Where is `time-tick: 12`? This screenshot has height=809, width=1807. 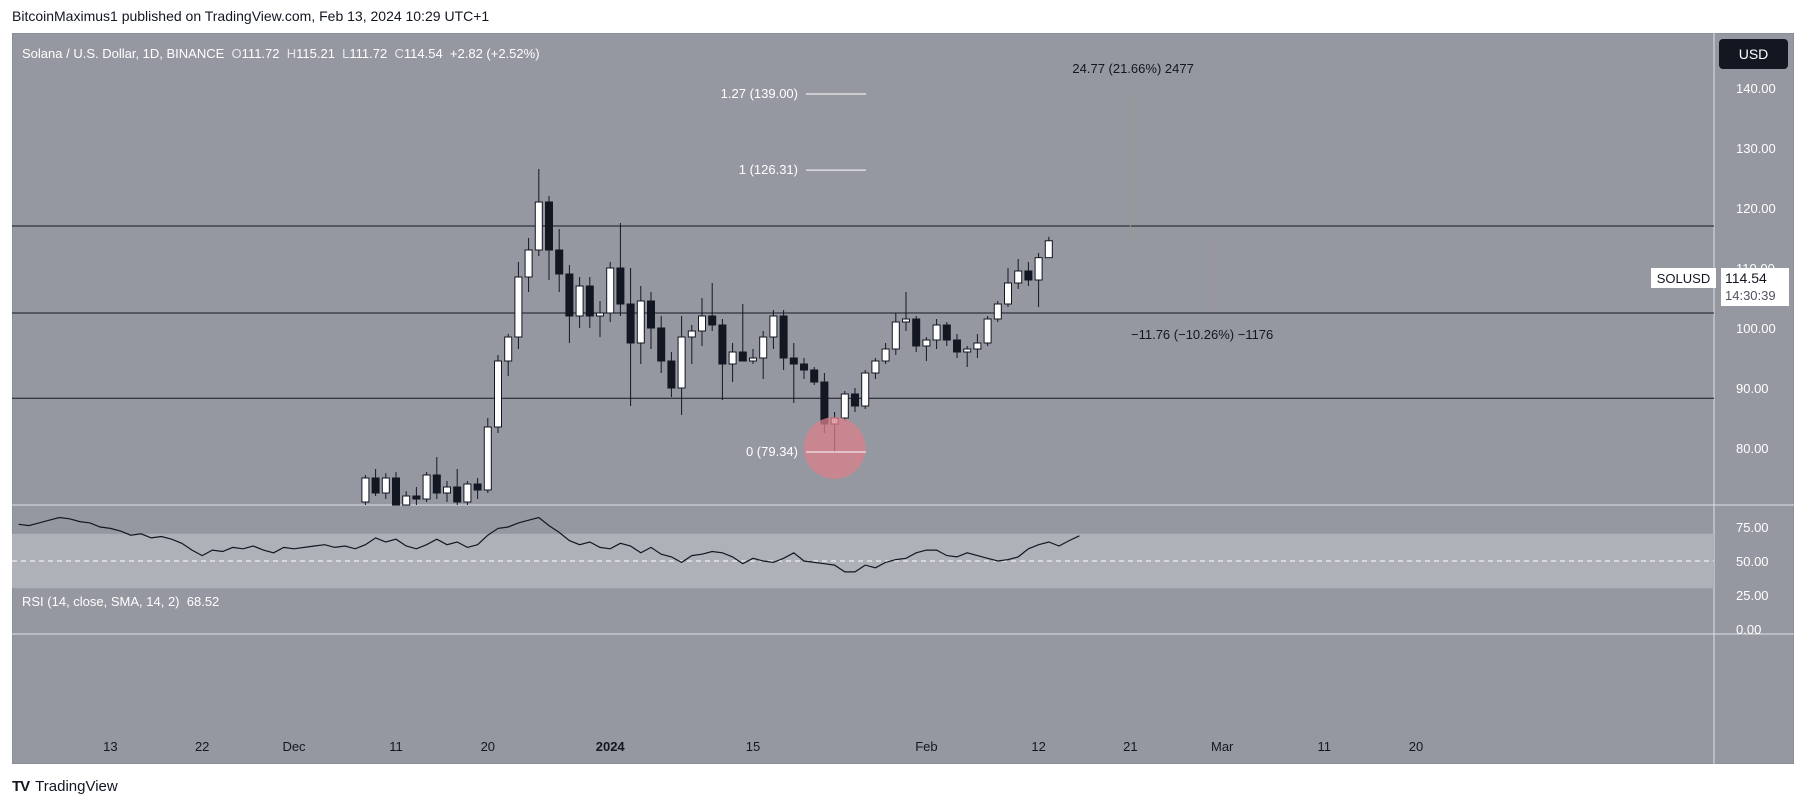 time-tick: 12 is located at coordinates (1038, 746).